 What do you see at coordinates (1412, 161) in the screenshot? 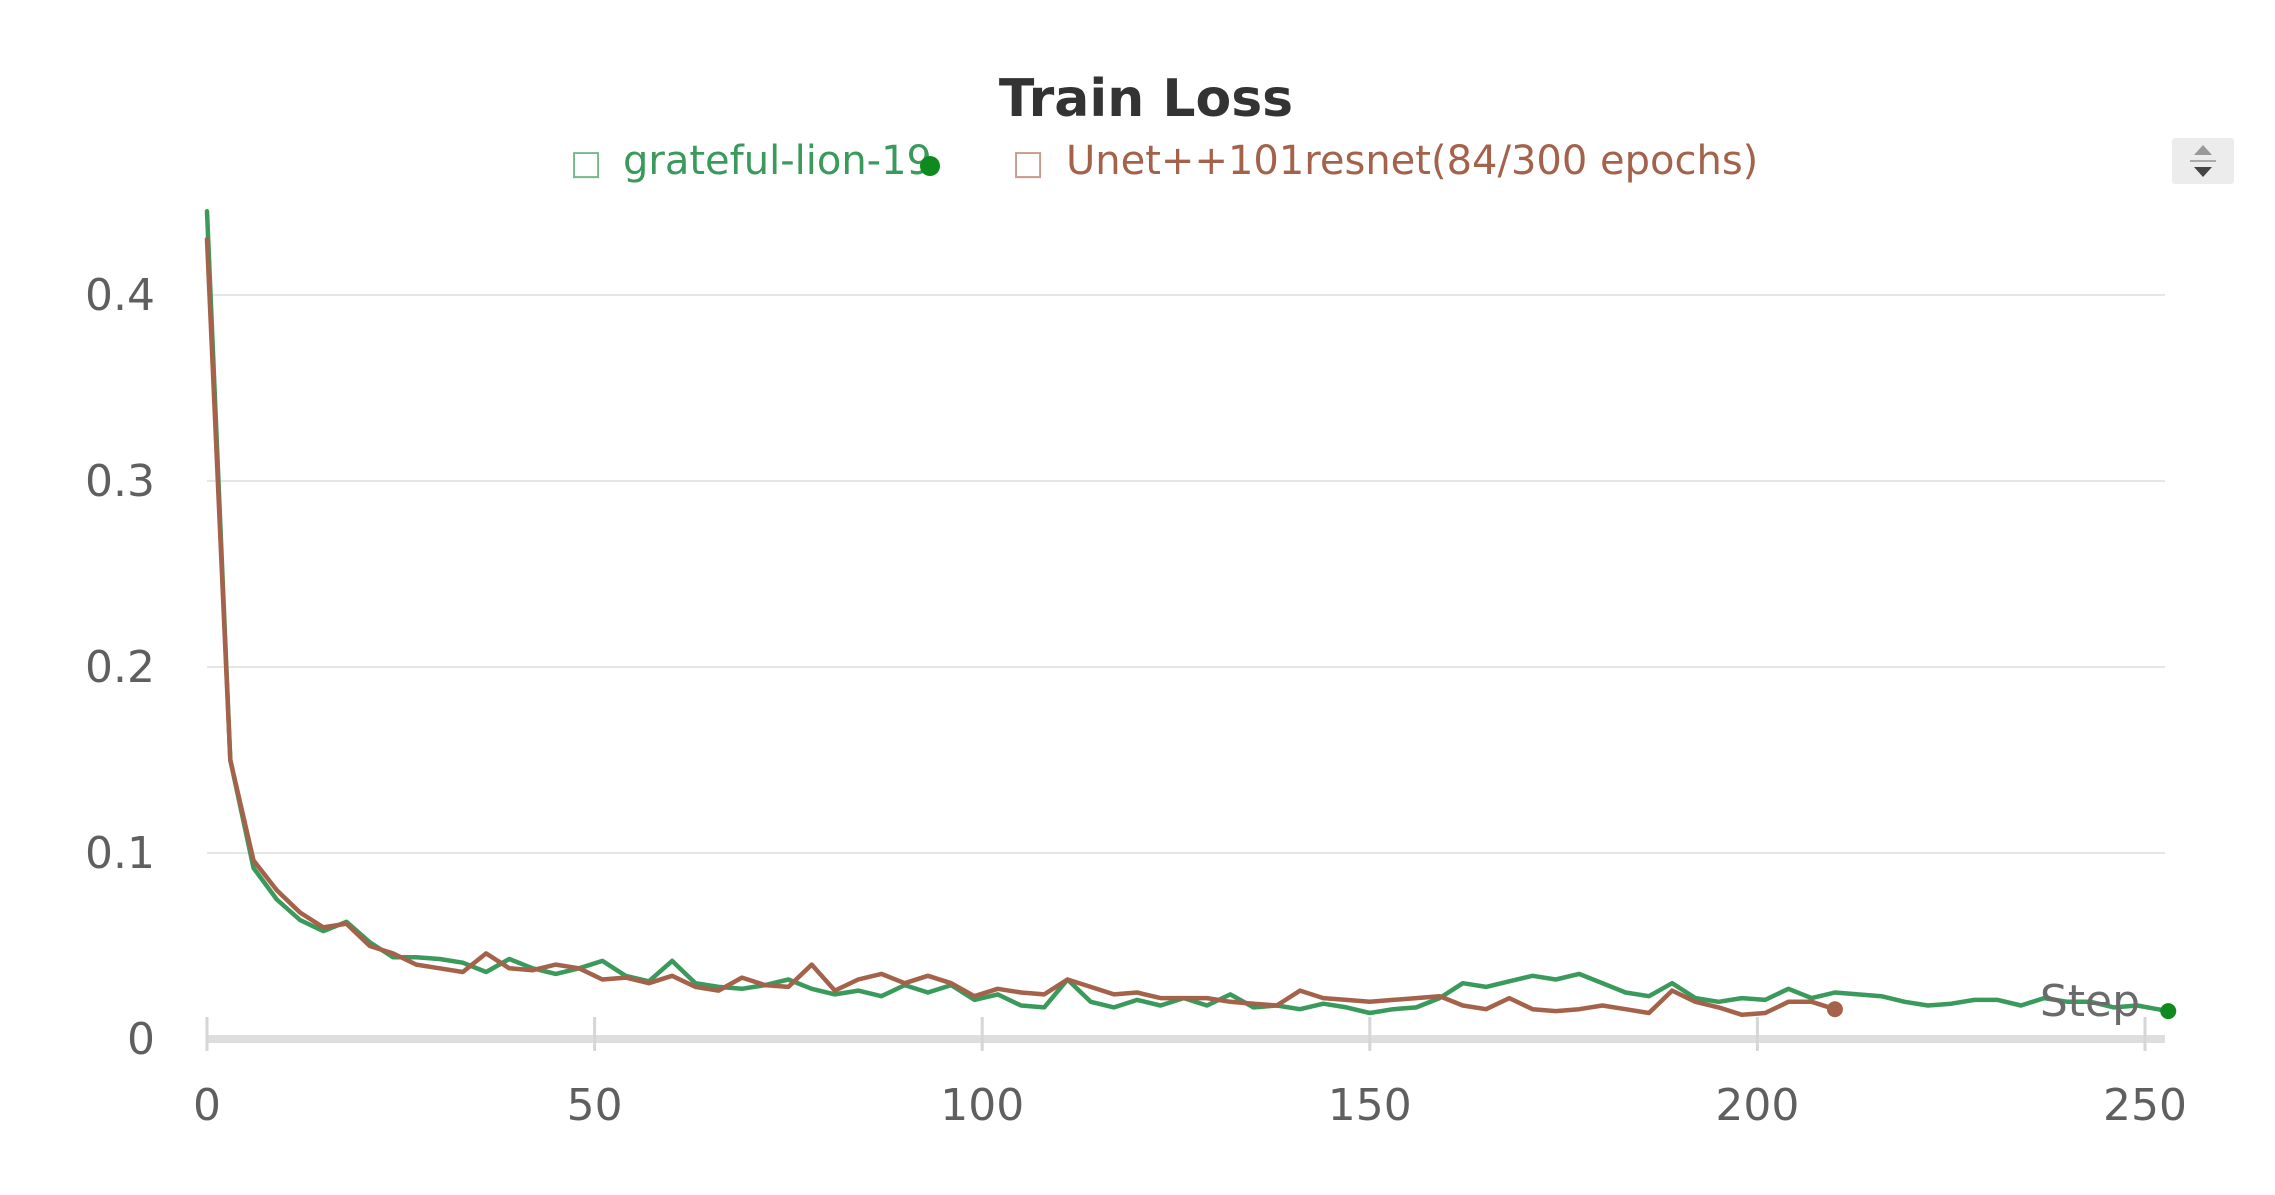
I see `legend-label-1: Unet++101resnet(84/300 epochs)` at bounding box center [1412, 161].